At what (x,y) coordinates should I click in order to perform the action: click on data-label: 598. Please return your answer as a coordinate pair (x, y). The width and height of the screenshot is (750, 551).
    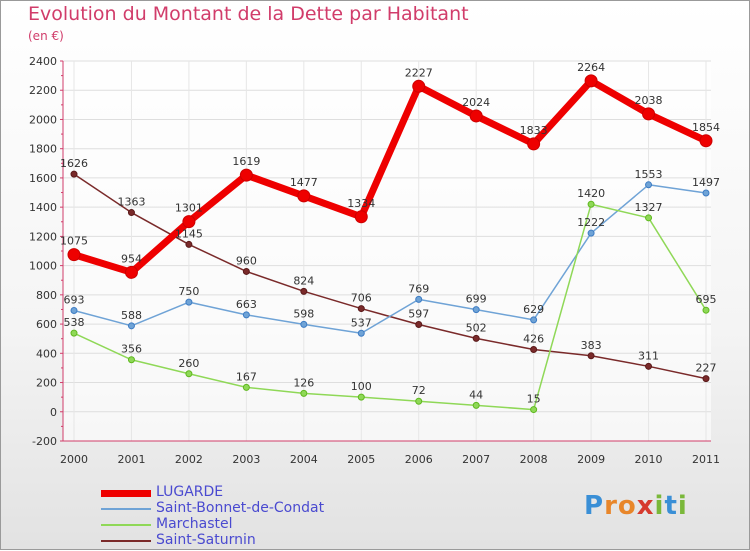
    Looking at the image, I should click on (303, 313).